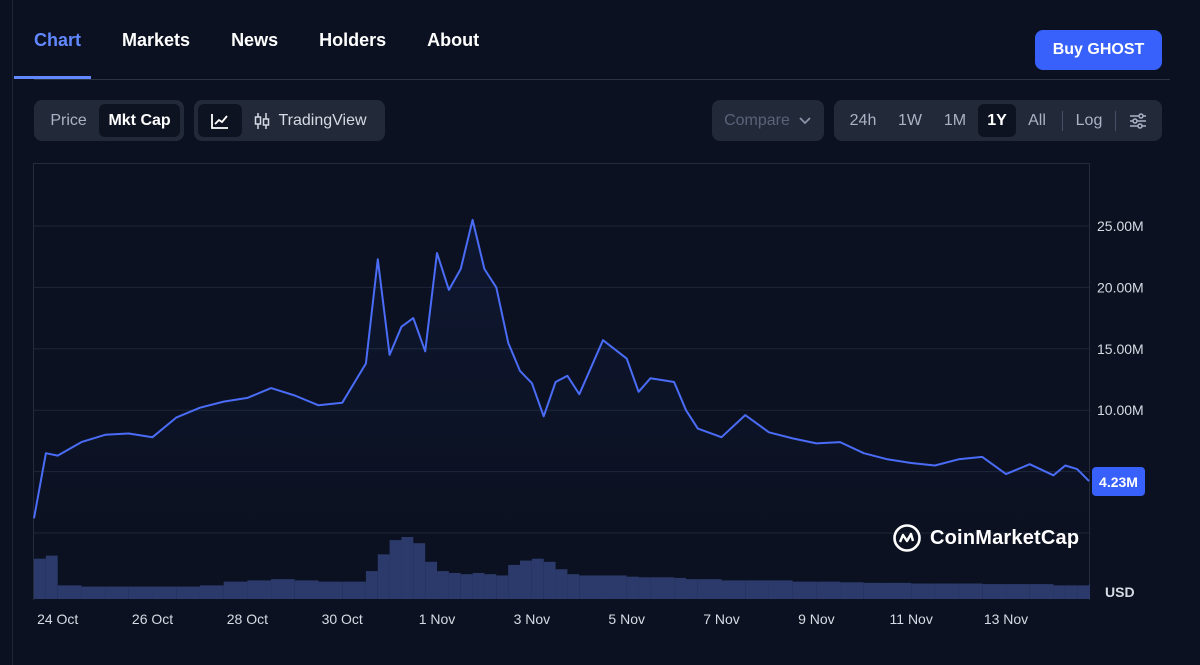  I want to click on log-toggle: Log, so click(1089, 120).